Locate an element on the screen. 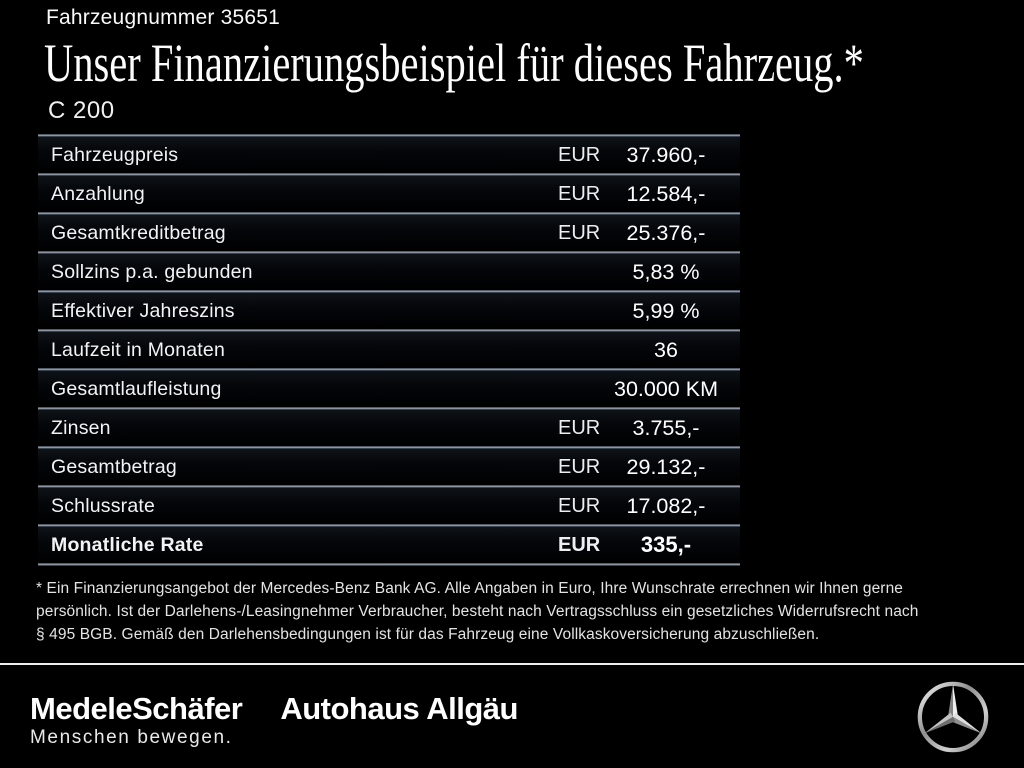 The height and width of the screenshot is (768, 1024). row-label: Gesamtbetrag is located at coordinates (114, 466).